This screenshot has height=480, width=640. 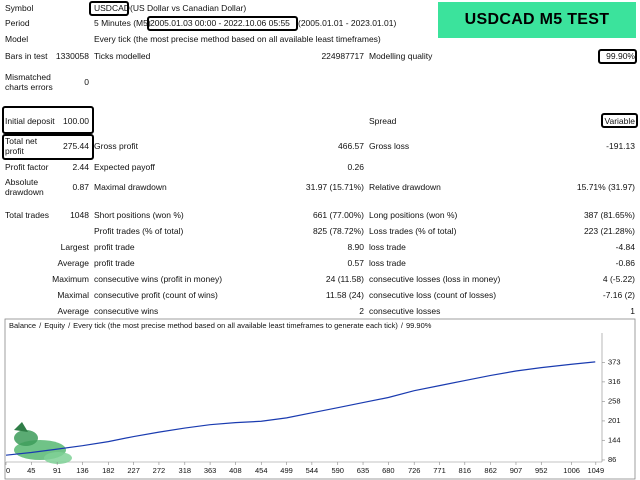 I want to click on row-label: Spread, so click(x=383, y=121).